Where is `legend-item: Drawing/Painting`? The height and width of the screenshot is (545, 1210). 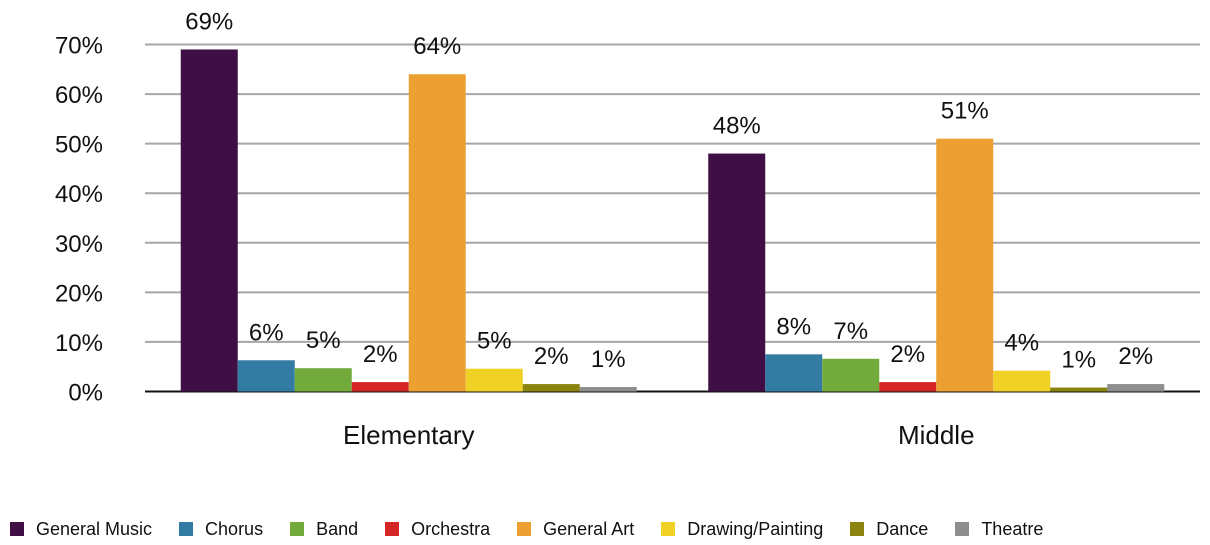
legend-item: Drawing/Painting is located at coordinates (742, 529).